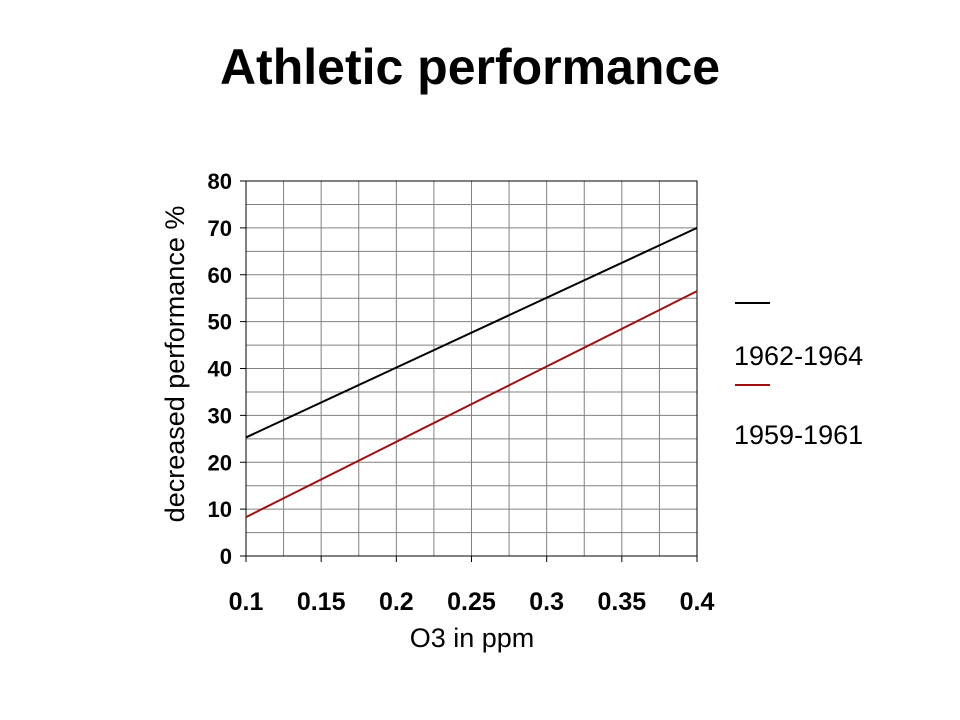 This screenshot has height=720, width=960. Describe the element at coordinates (220, 275) in the screenshot. I see `y-tick-label: 60` at that location.